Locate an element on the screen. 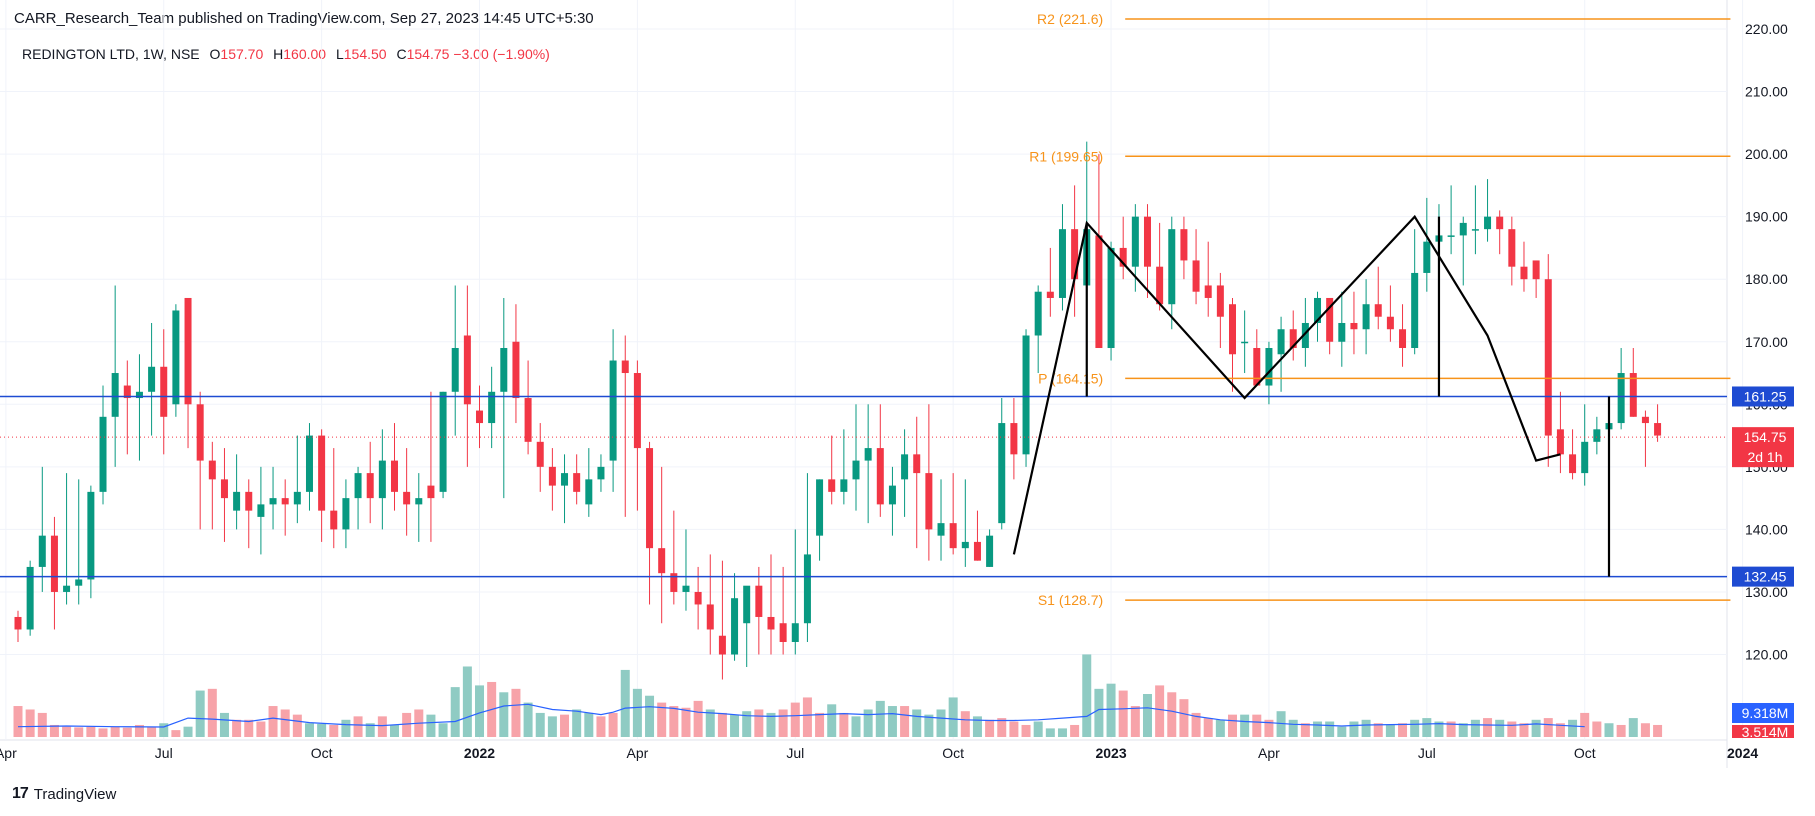  x-tick-label: Oct is located at coordinates (953, 753).